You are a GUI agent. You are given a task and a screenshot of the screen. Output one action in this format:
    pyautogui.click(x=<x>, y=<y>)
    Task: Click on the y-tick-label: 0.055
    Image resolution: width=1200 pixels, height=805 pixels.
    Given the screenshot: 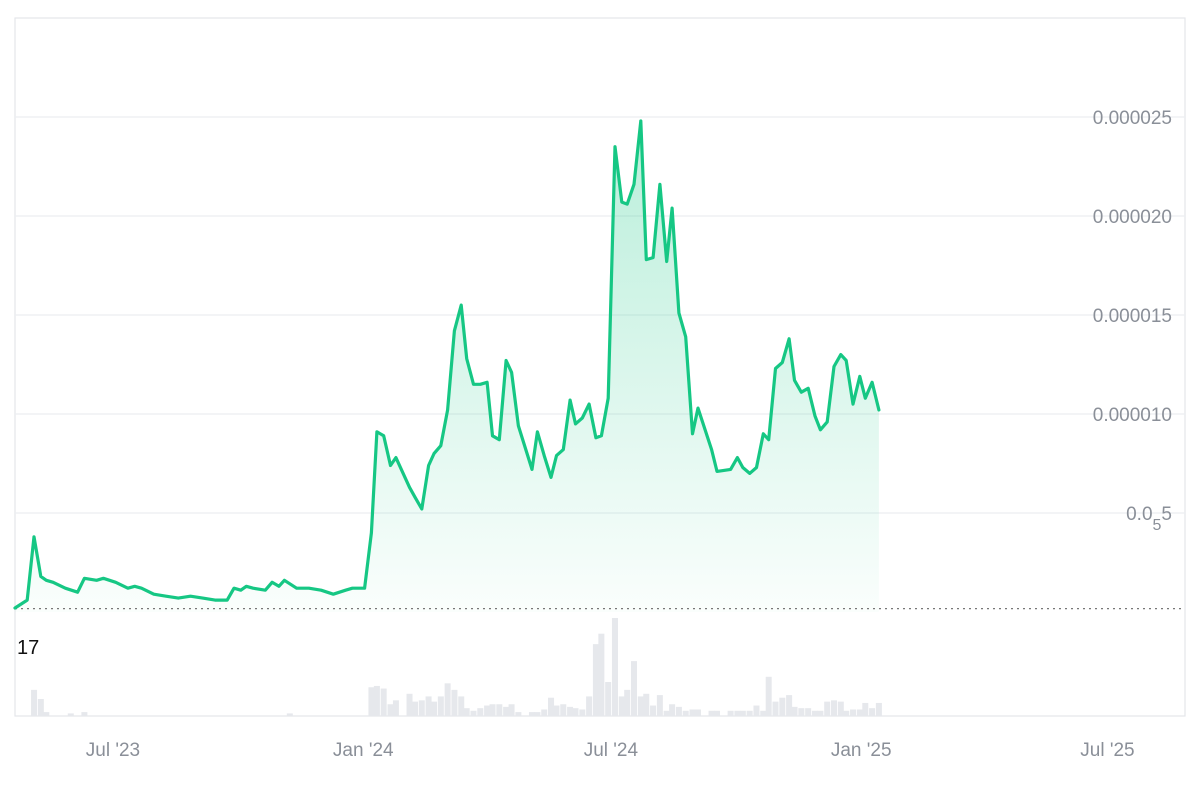 What is the action you would take?
    pyautogui.click(x=1149, y=519)
    